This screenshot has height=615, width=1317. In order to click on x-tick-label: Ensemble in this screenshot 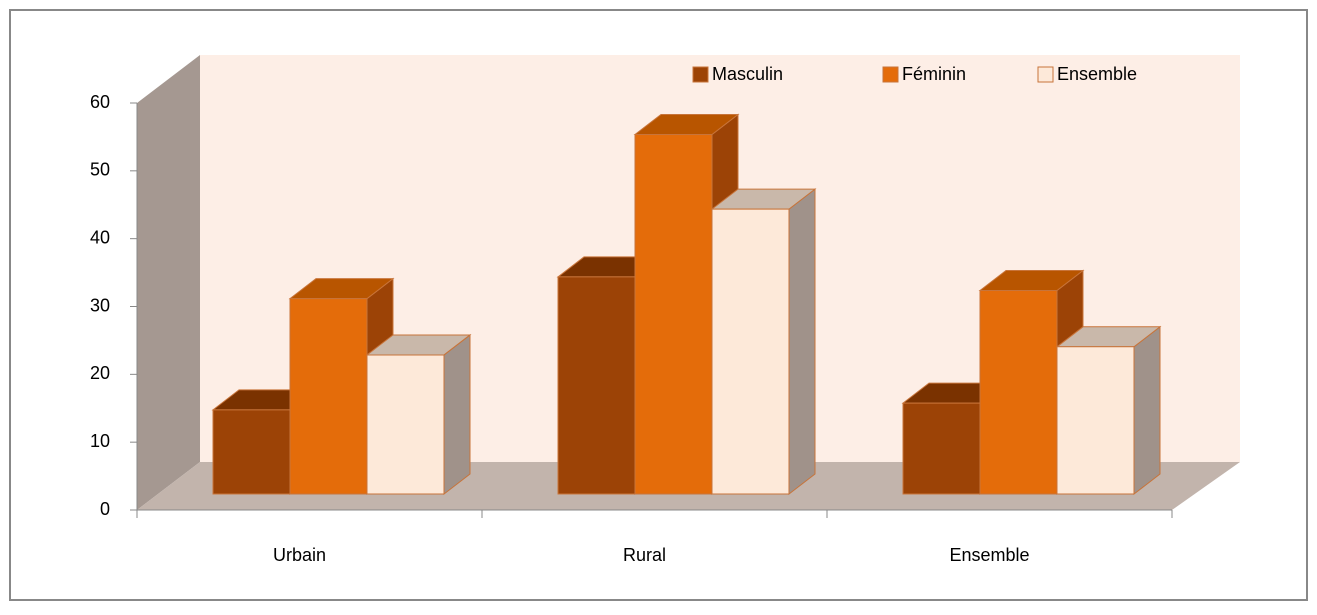, I will do `click(989, 555)`.